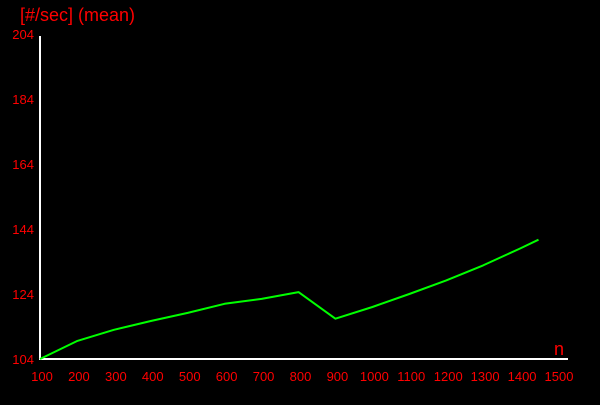 This screenshot has height=405, width=600. What do you see at coordinates (23, 164) in the screenshot?
I see `y-tick-label: 164` at bounding box center [23, 164].